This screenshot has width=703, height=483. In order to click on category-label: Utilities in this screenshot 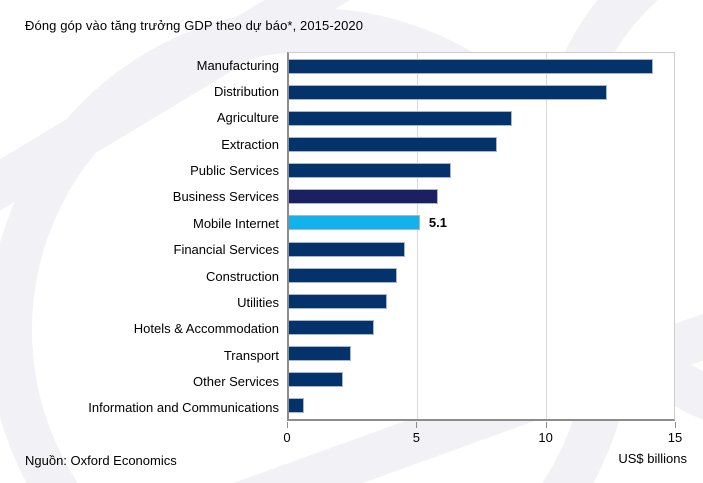, I will do `click(258, 302)`.